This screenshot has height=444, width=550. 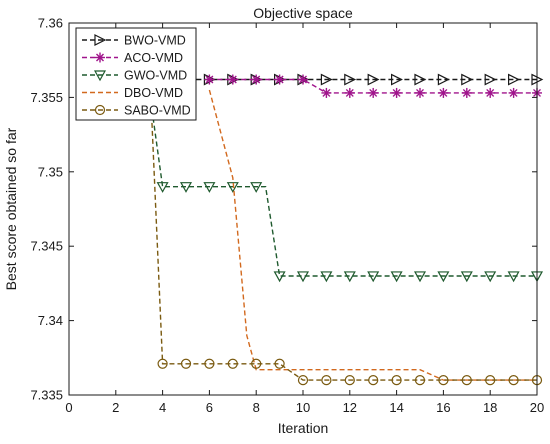 I want to click on x-tick-label: 10, so click(x=303, y=407).